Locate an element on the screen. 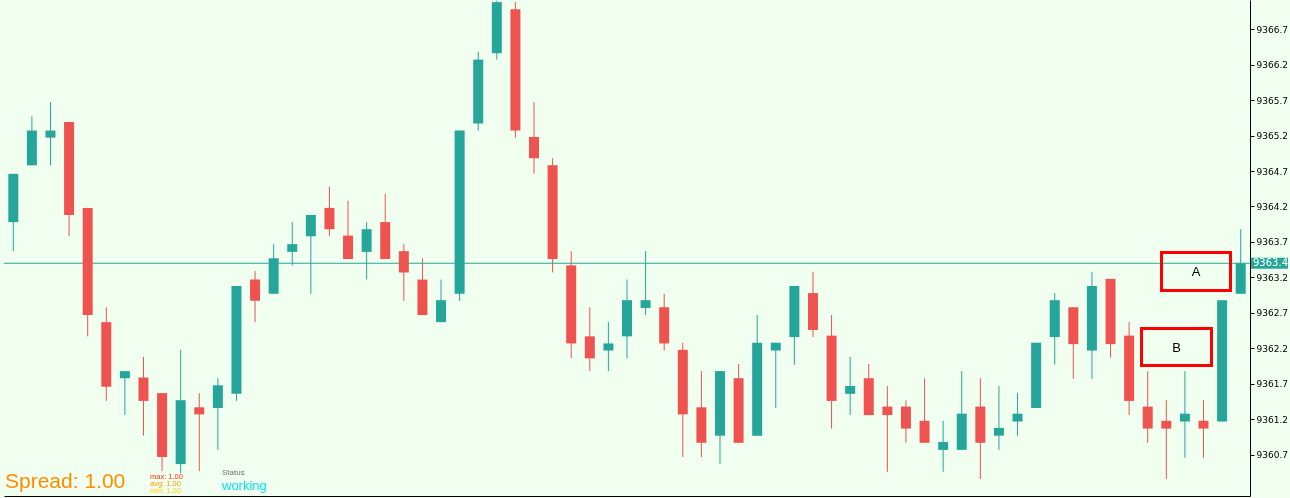 This screenshot has height=498, width=1290. y-tick-label: 9361.7 is located at coordinates (1272, 384).